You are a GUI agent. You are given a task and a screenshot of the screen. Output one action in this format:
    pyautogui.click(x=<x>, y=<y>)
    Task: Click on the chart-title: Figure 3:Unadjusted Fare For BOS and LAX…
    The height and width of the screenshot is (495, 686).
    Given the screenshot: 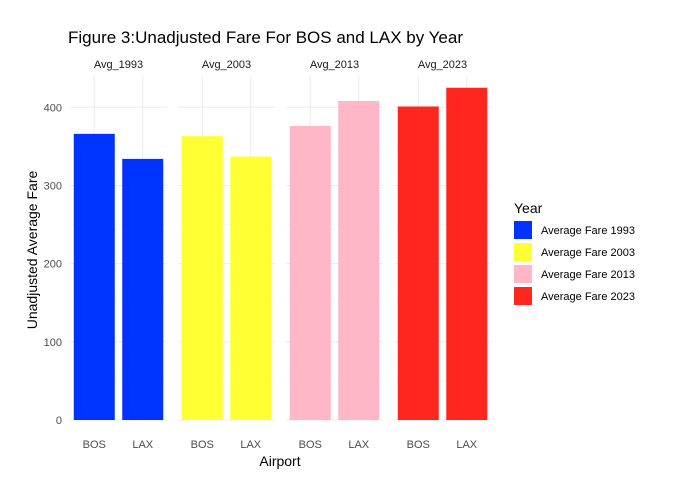 What is the action you would take?
    pyautogui.click(x=265, y=37)
    